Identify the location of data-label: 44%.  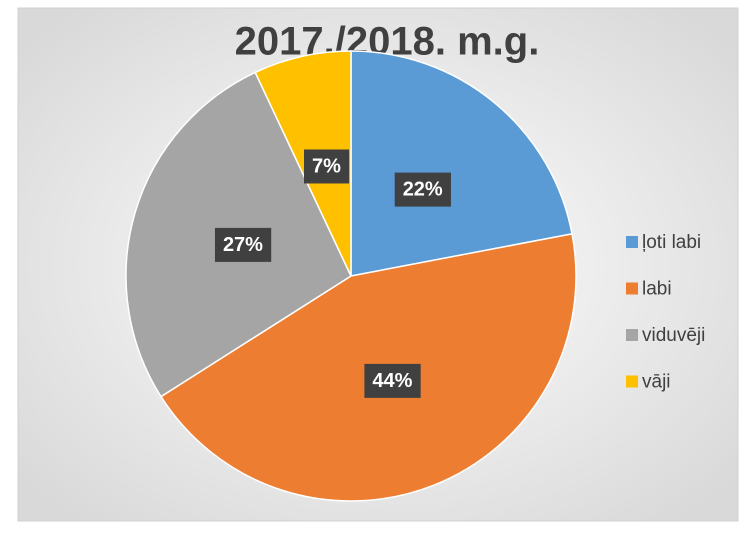
(392, 381).